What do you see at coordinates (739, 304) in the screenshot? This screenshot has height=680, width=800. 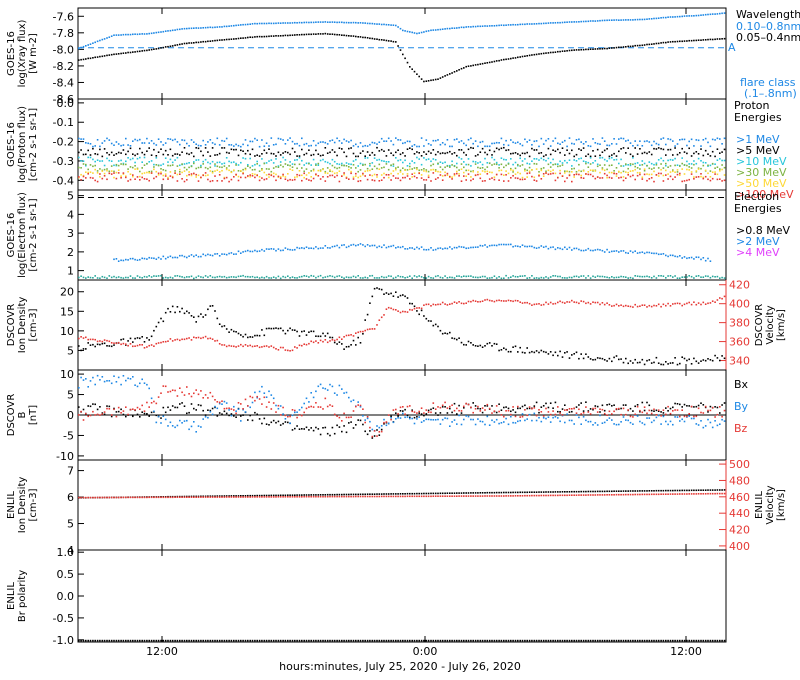 I see `right-tick-label-density: 400` at bounding box center [739, 304].